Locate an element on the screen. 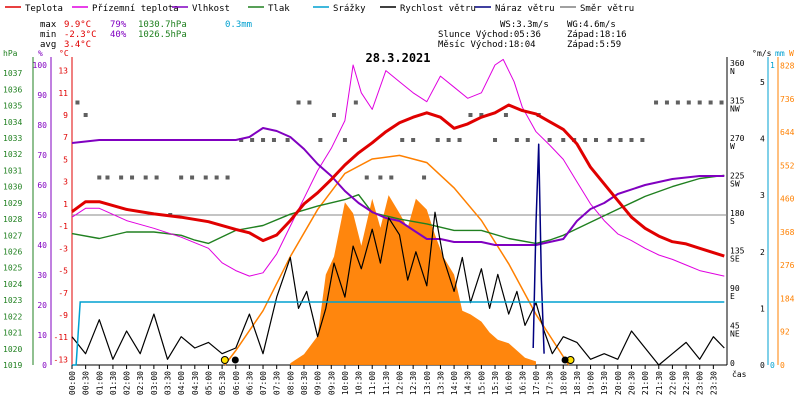 The image size is (800, 400). tick-dir: 315 is located at coordinates (737, 101).